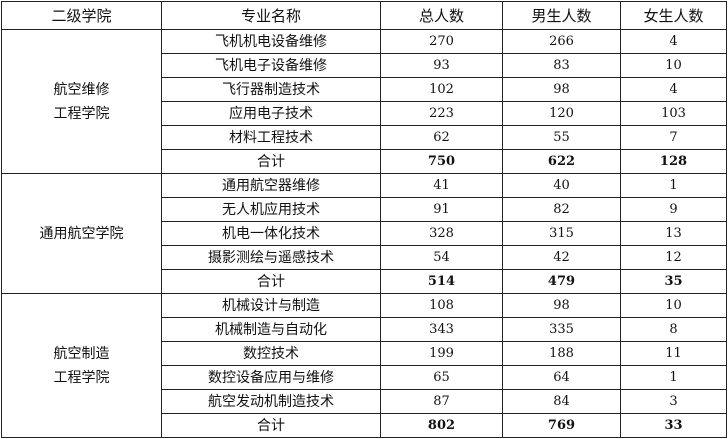  I want to click on total-count: 87, so click(441, 401).